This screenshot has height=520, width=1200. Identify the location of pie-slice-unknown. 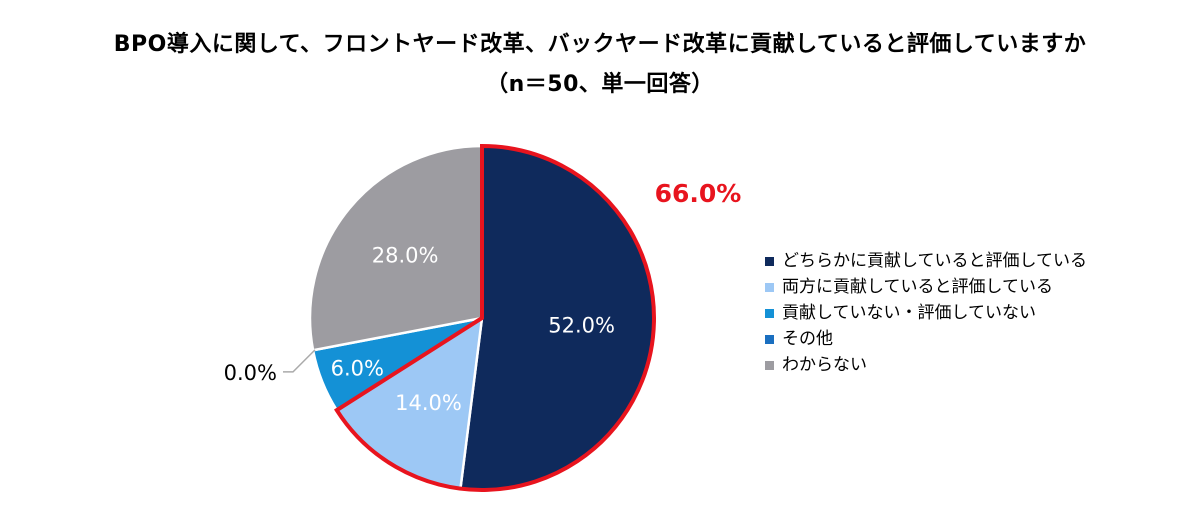
(396, 248).